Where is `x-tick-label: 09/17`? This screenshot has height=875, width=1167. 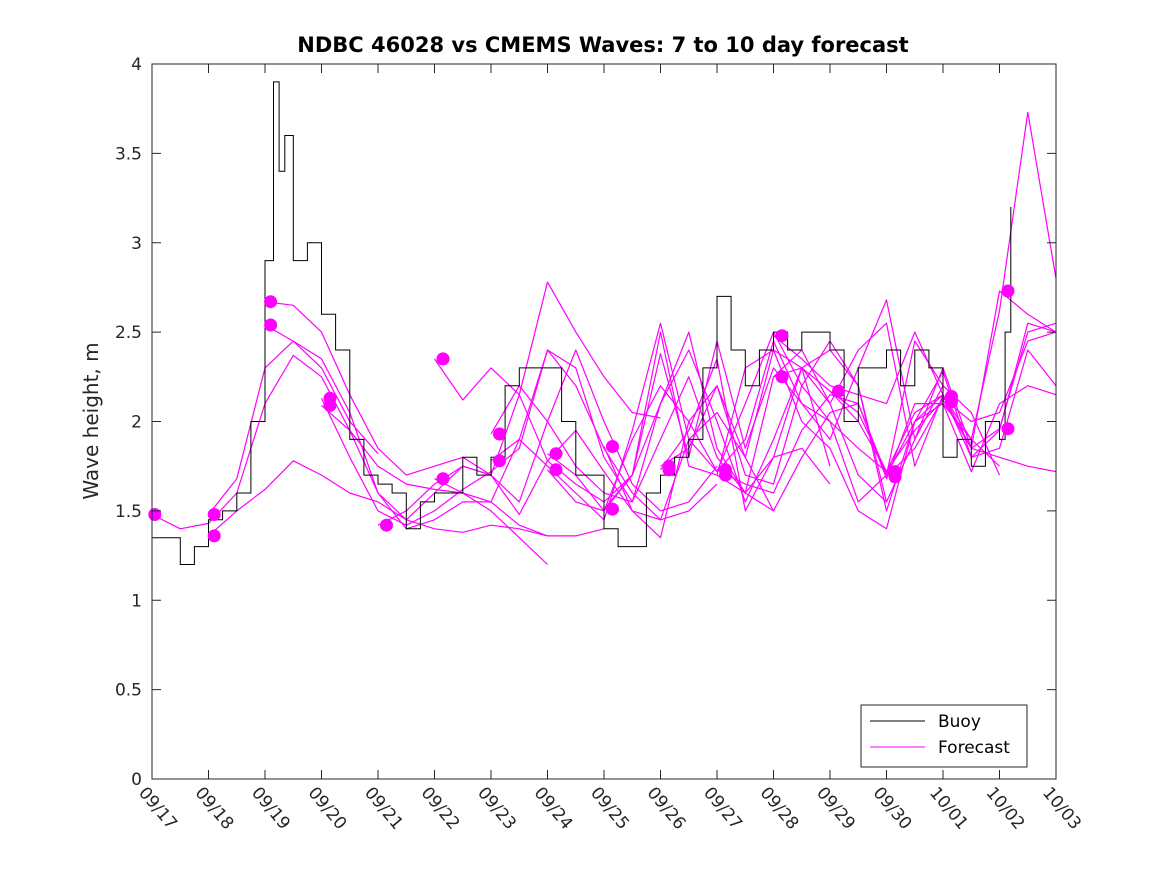 x-tick-label: 09/17 is located at coordinates (157, 808).